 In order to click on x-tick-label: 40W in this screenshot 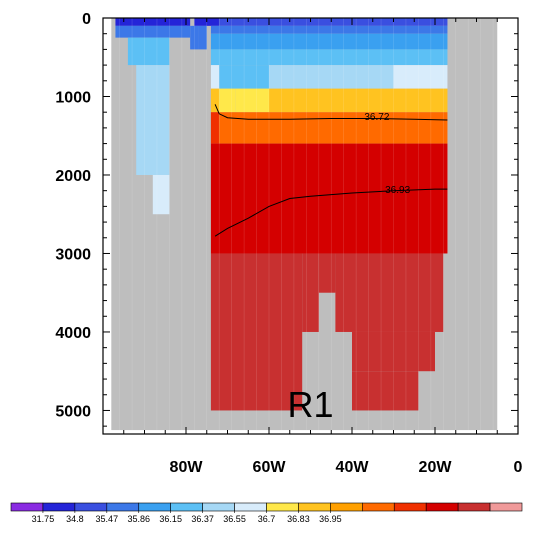, I will do `click(353, 467)`.